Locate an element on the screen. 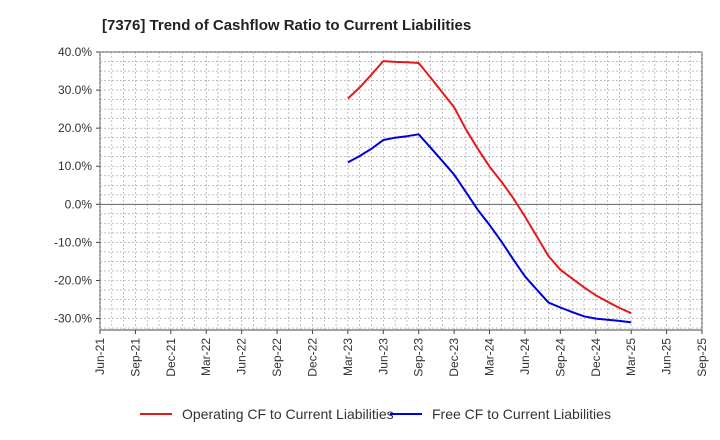  x-tick-label: Sep-24 is located at coordinates (560, 357).